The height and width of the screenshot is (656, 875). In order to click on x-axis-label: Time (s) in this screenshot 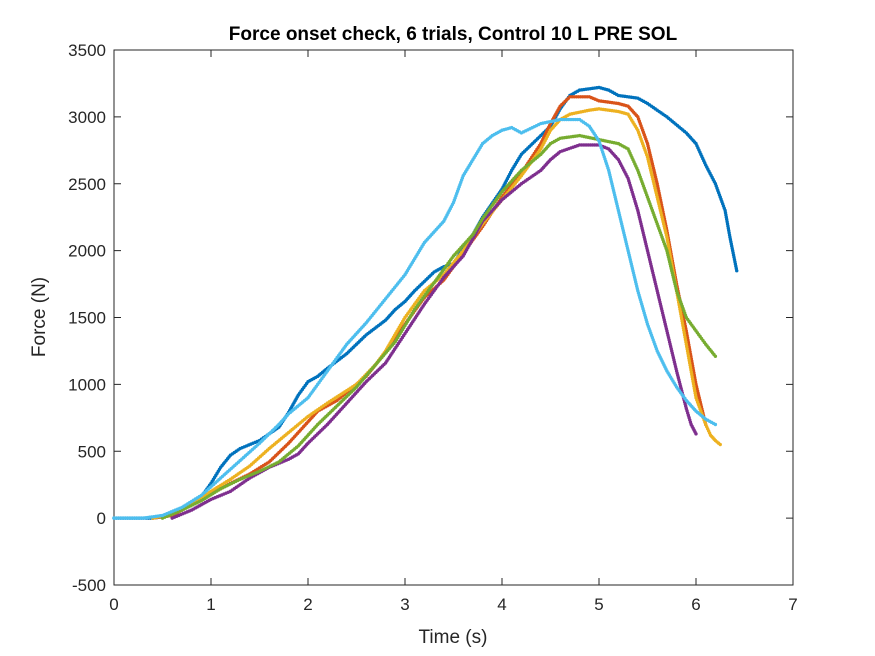, I will do `click(453, 637)`.